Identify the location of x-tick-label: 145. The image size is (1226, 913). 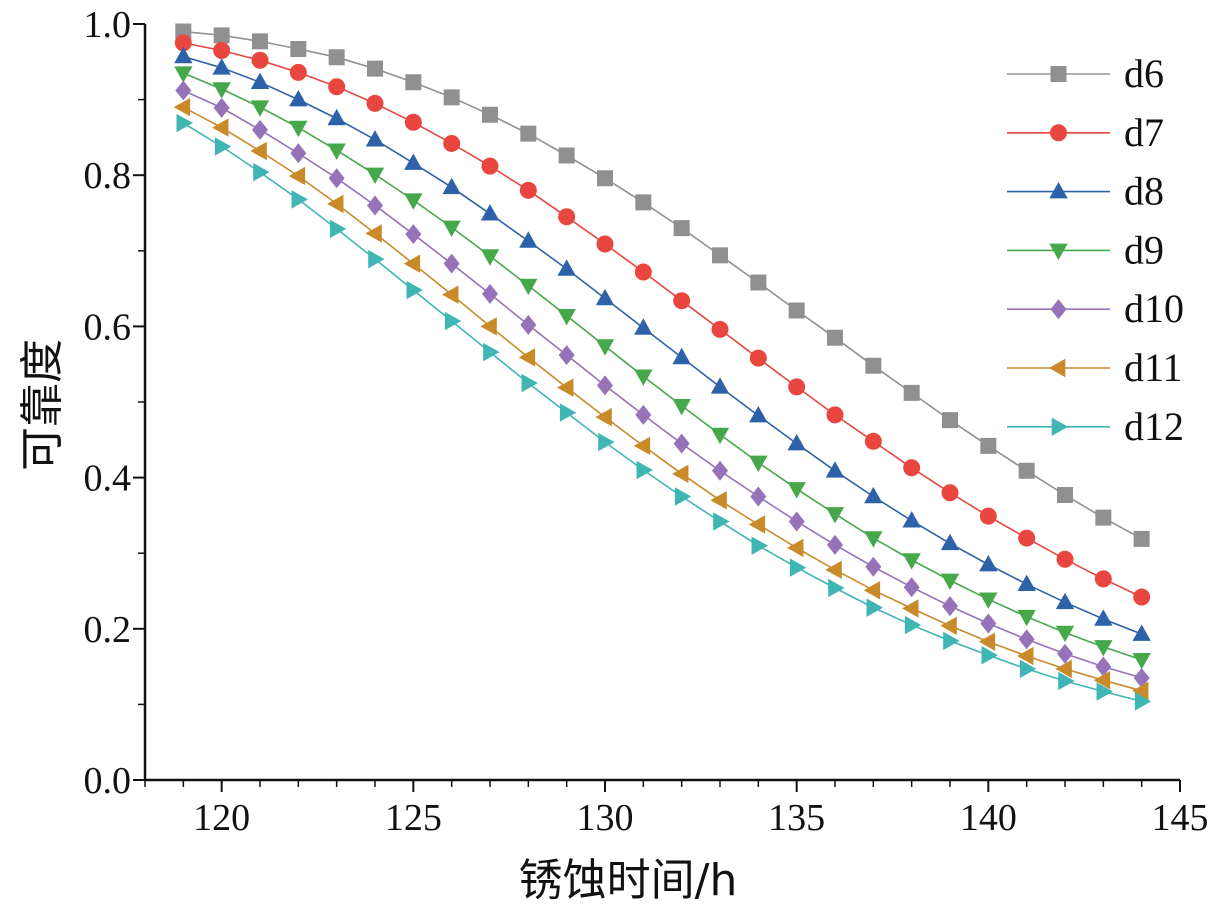
(1180, 818).